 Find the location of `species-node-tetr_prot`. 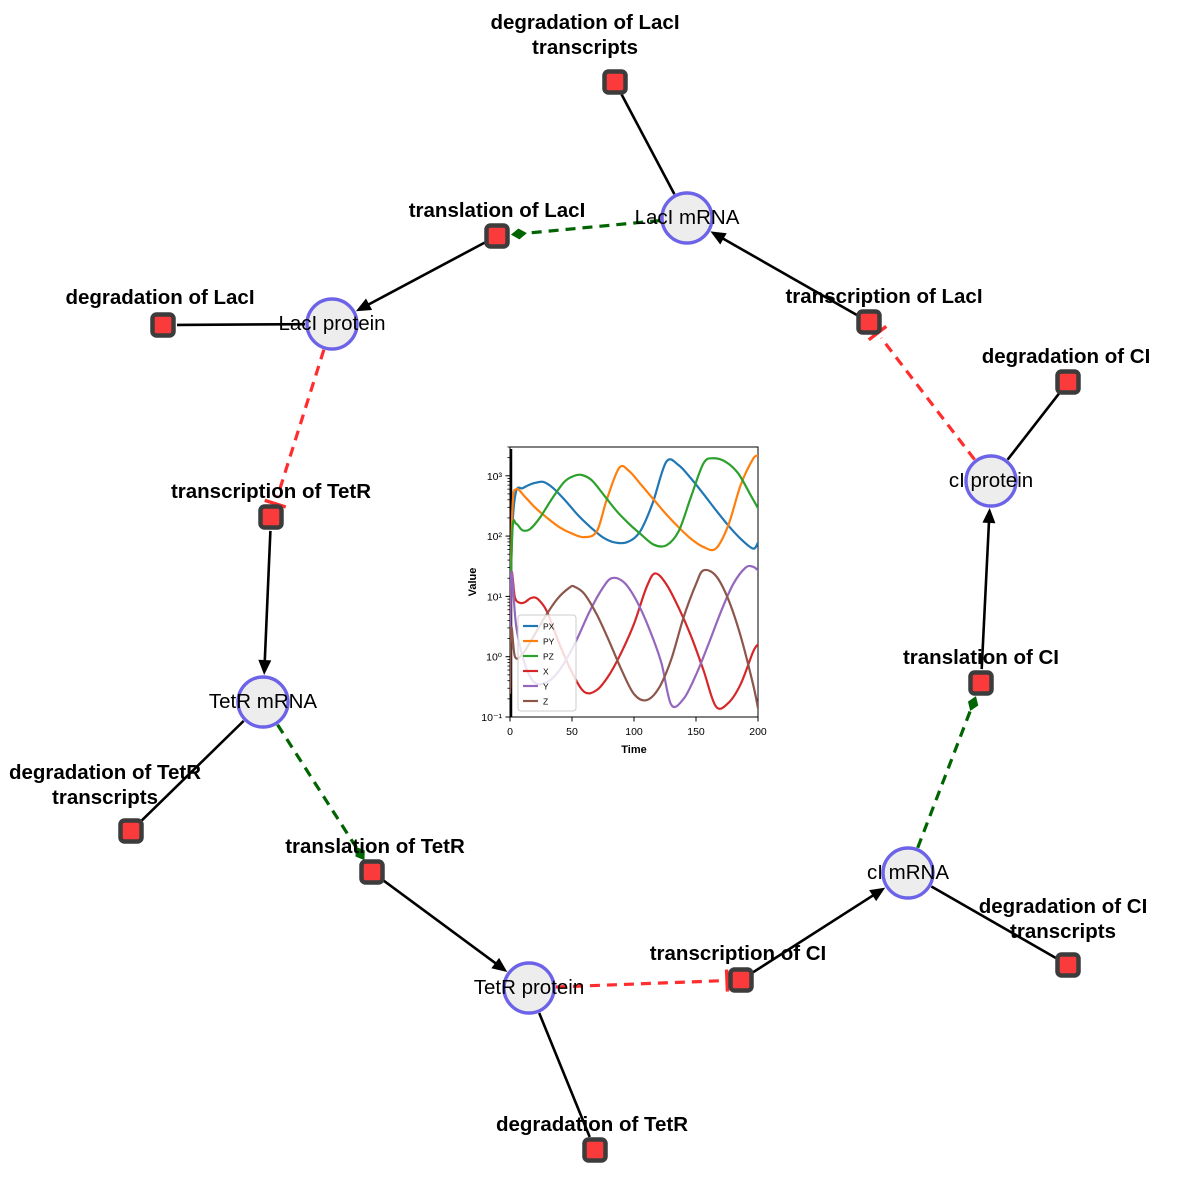

species-node-tetr_prot is located at coordinates (529, 988).